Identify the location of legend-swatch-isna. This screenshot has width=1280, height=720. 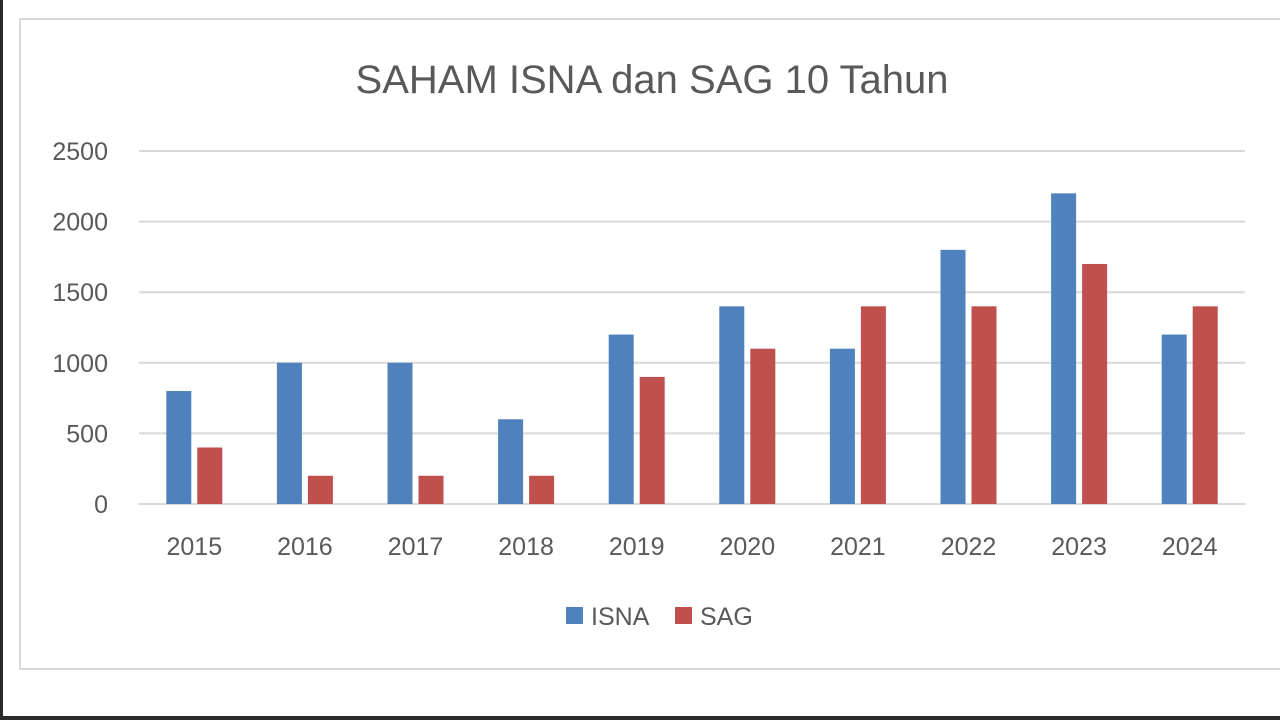
(574, 615).